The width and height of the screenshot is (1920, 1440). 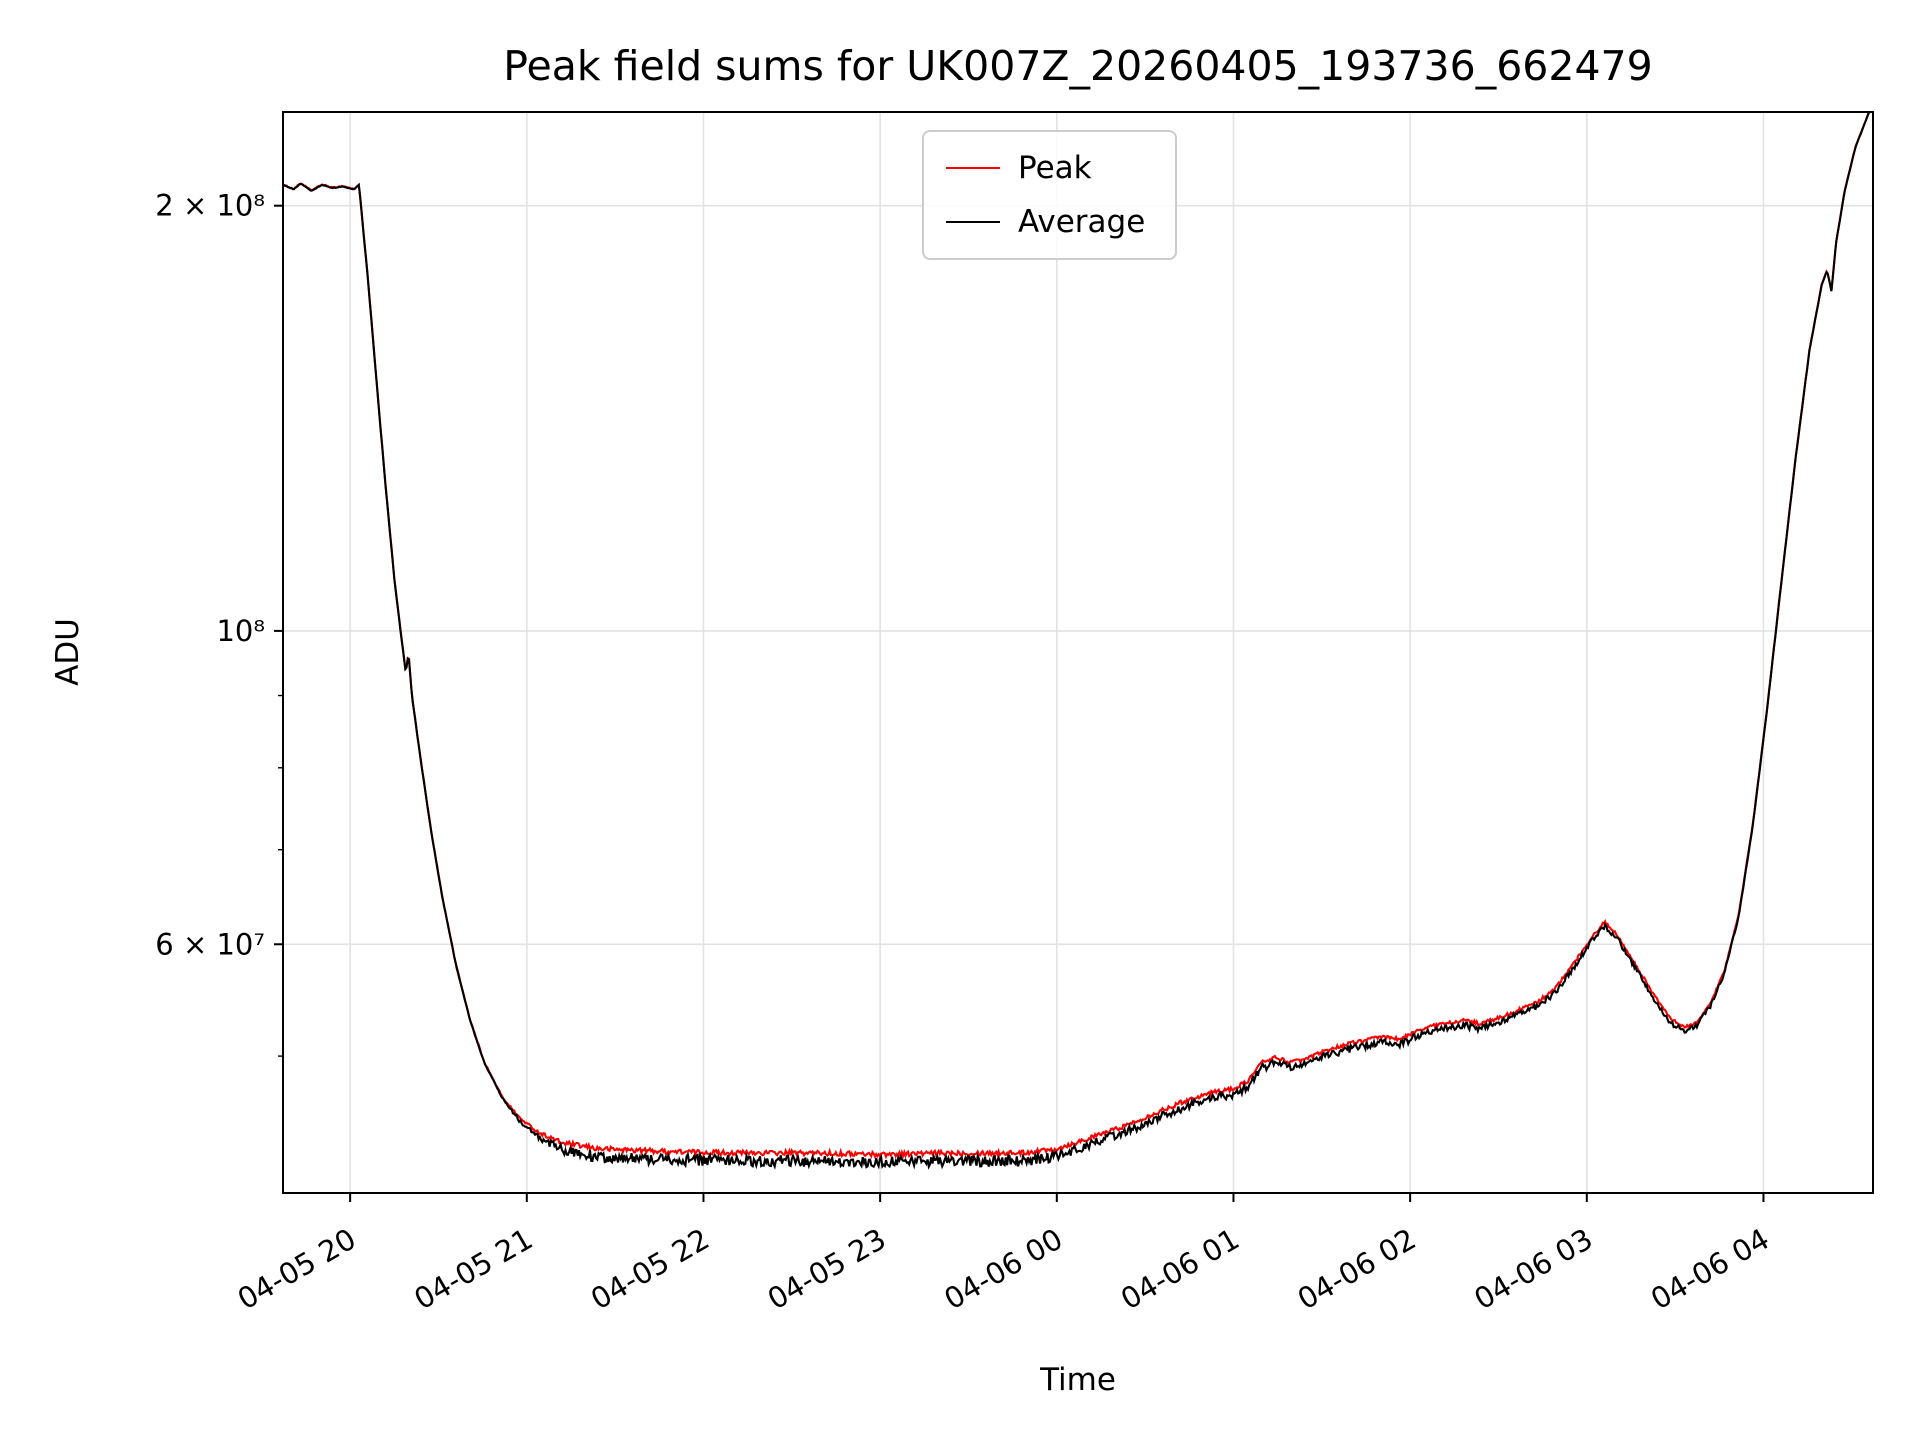 I want to click on x-tick-label: 04-05 20, so click(x=297, y=1269).